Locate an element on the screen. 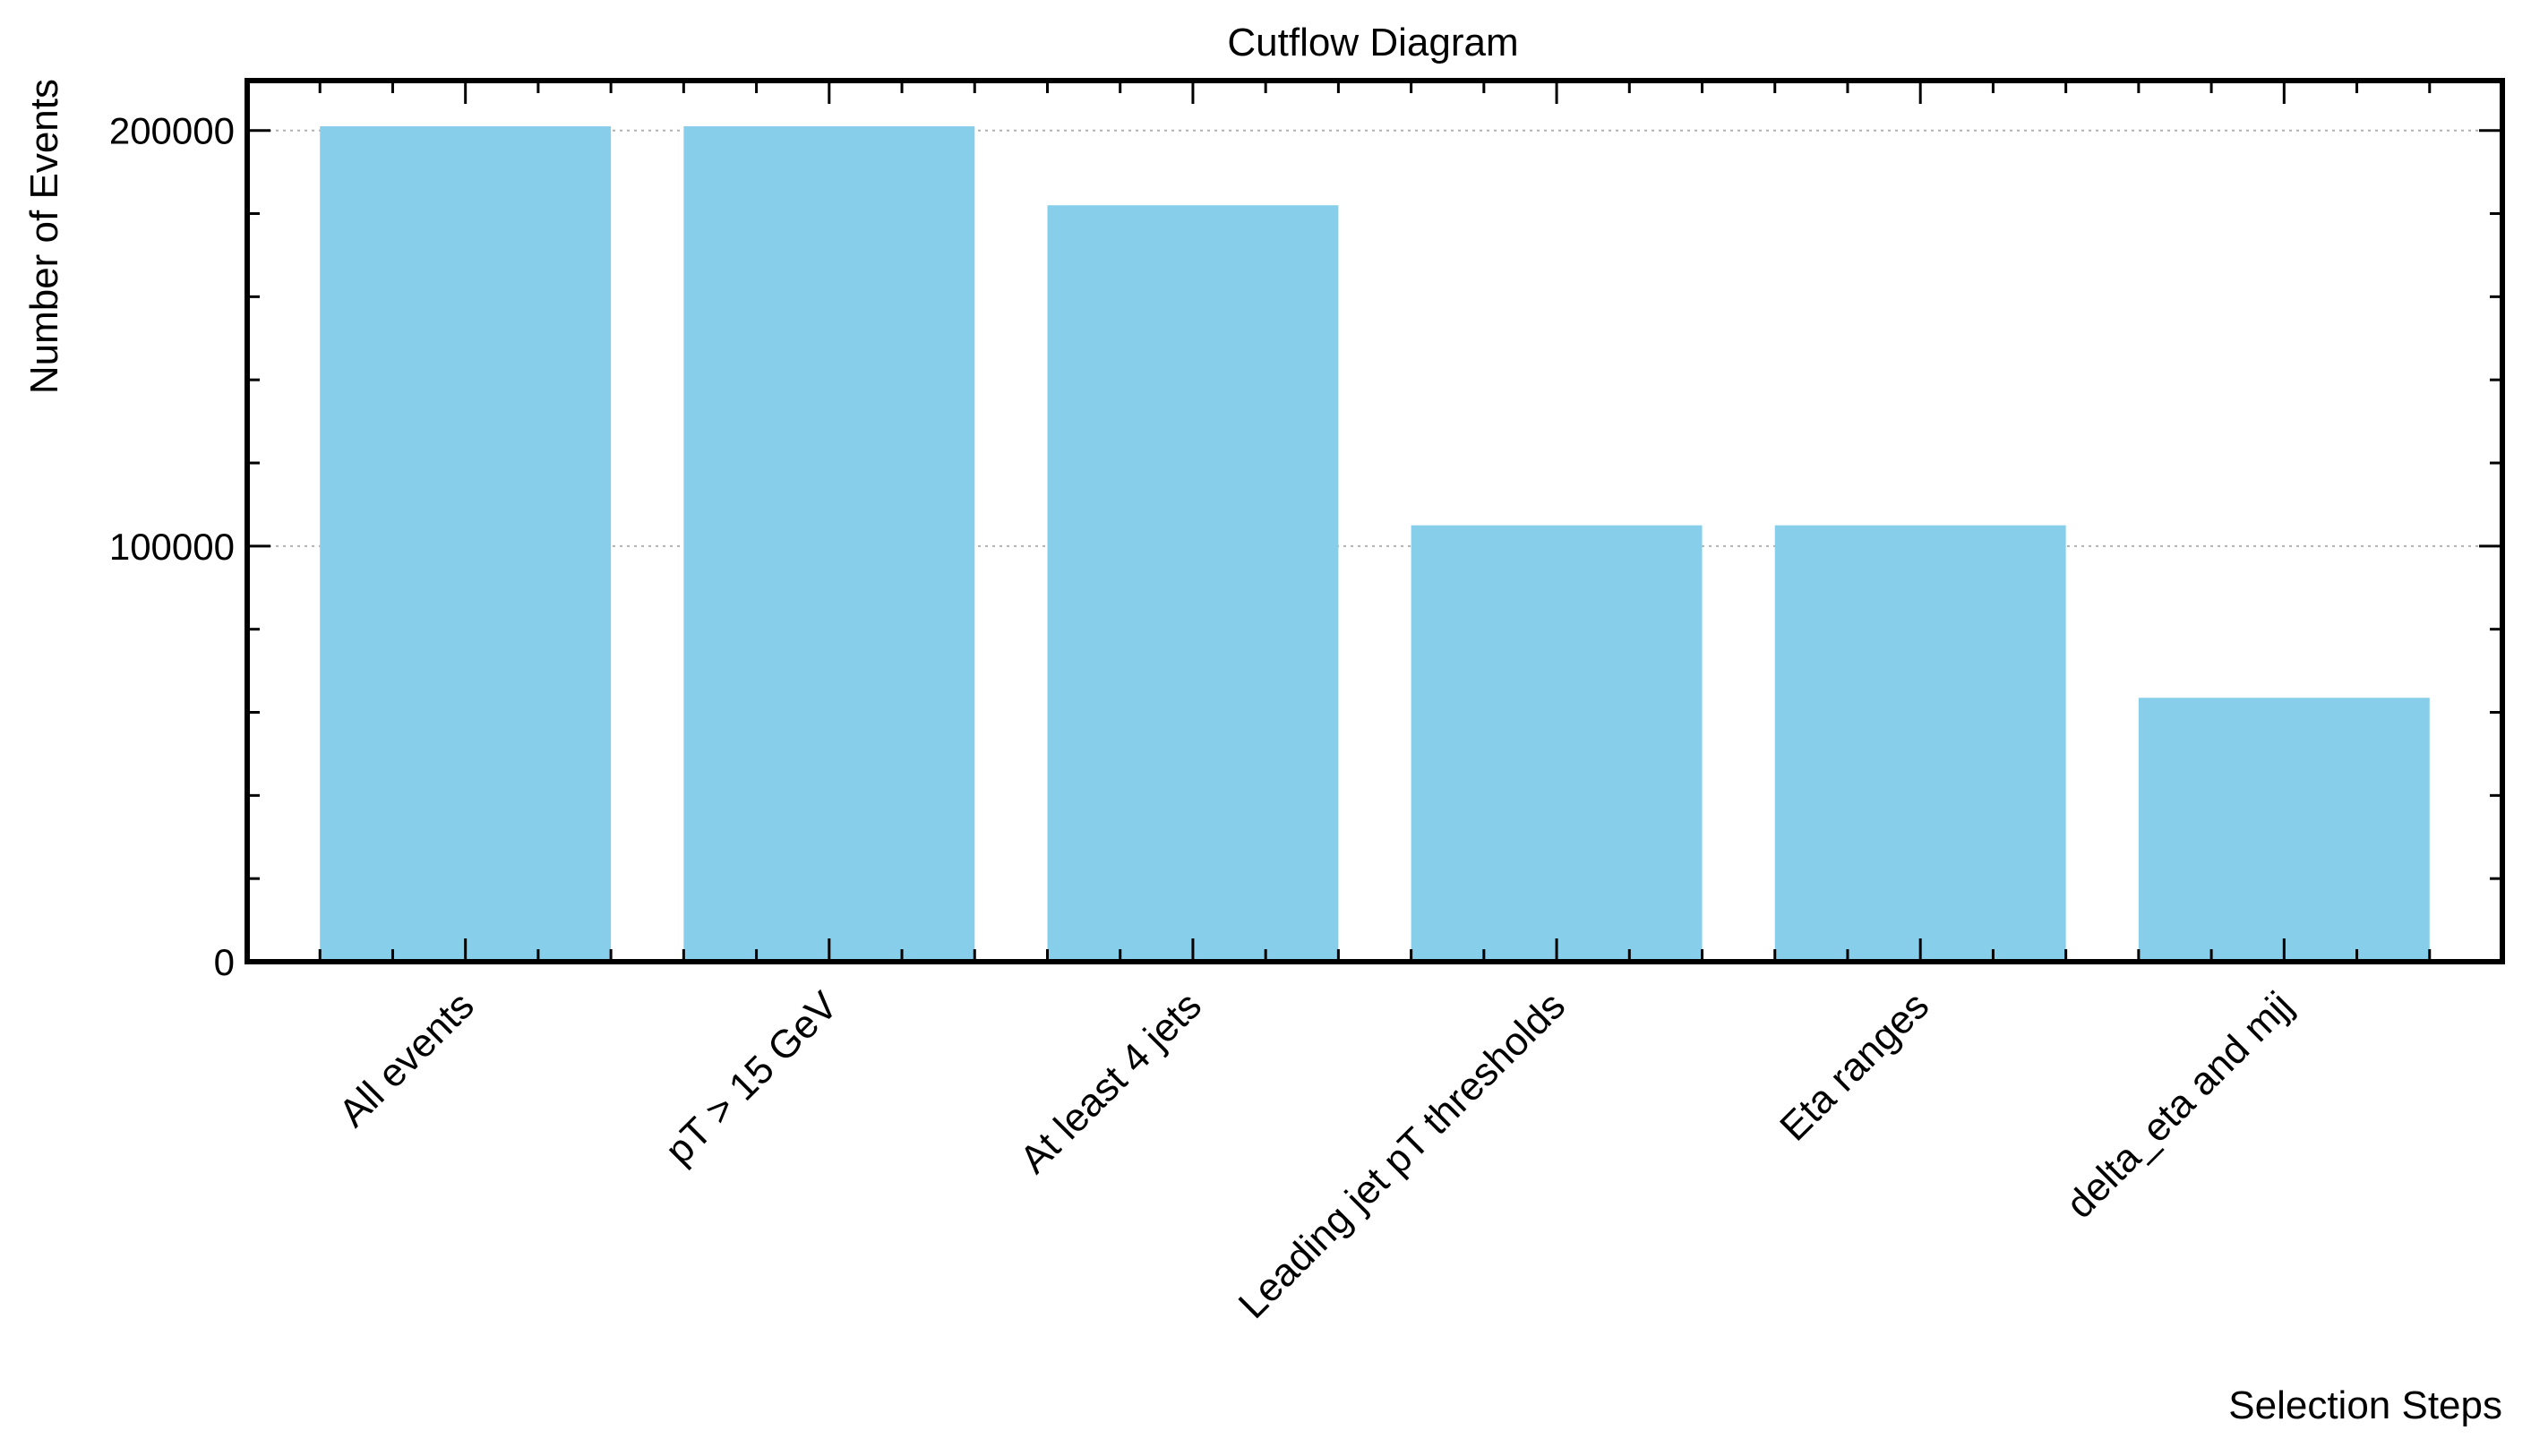  x-axis-label: Selection Steps is located at coordinates (2365, 1405).